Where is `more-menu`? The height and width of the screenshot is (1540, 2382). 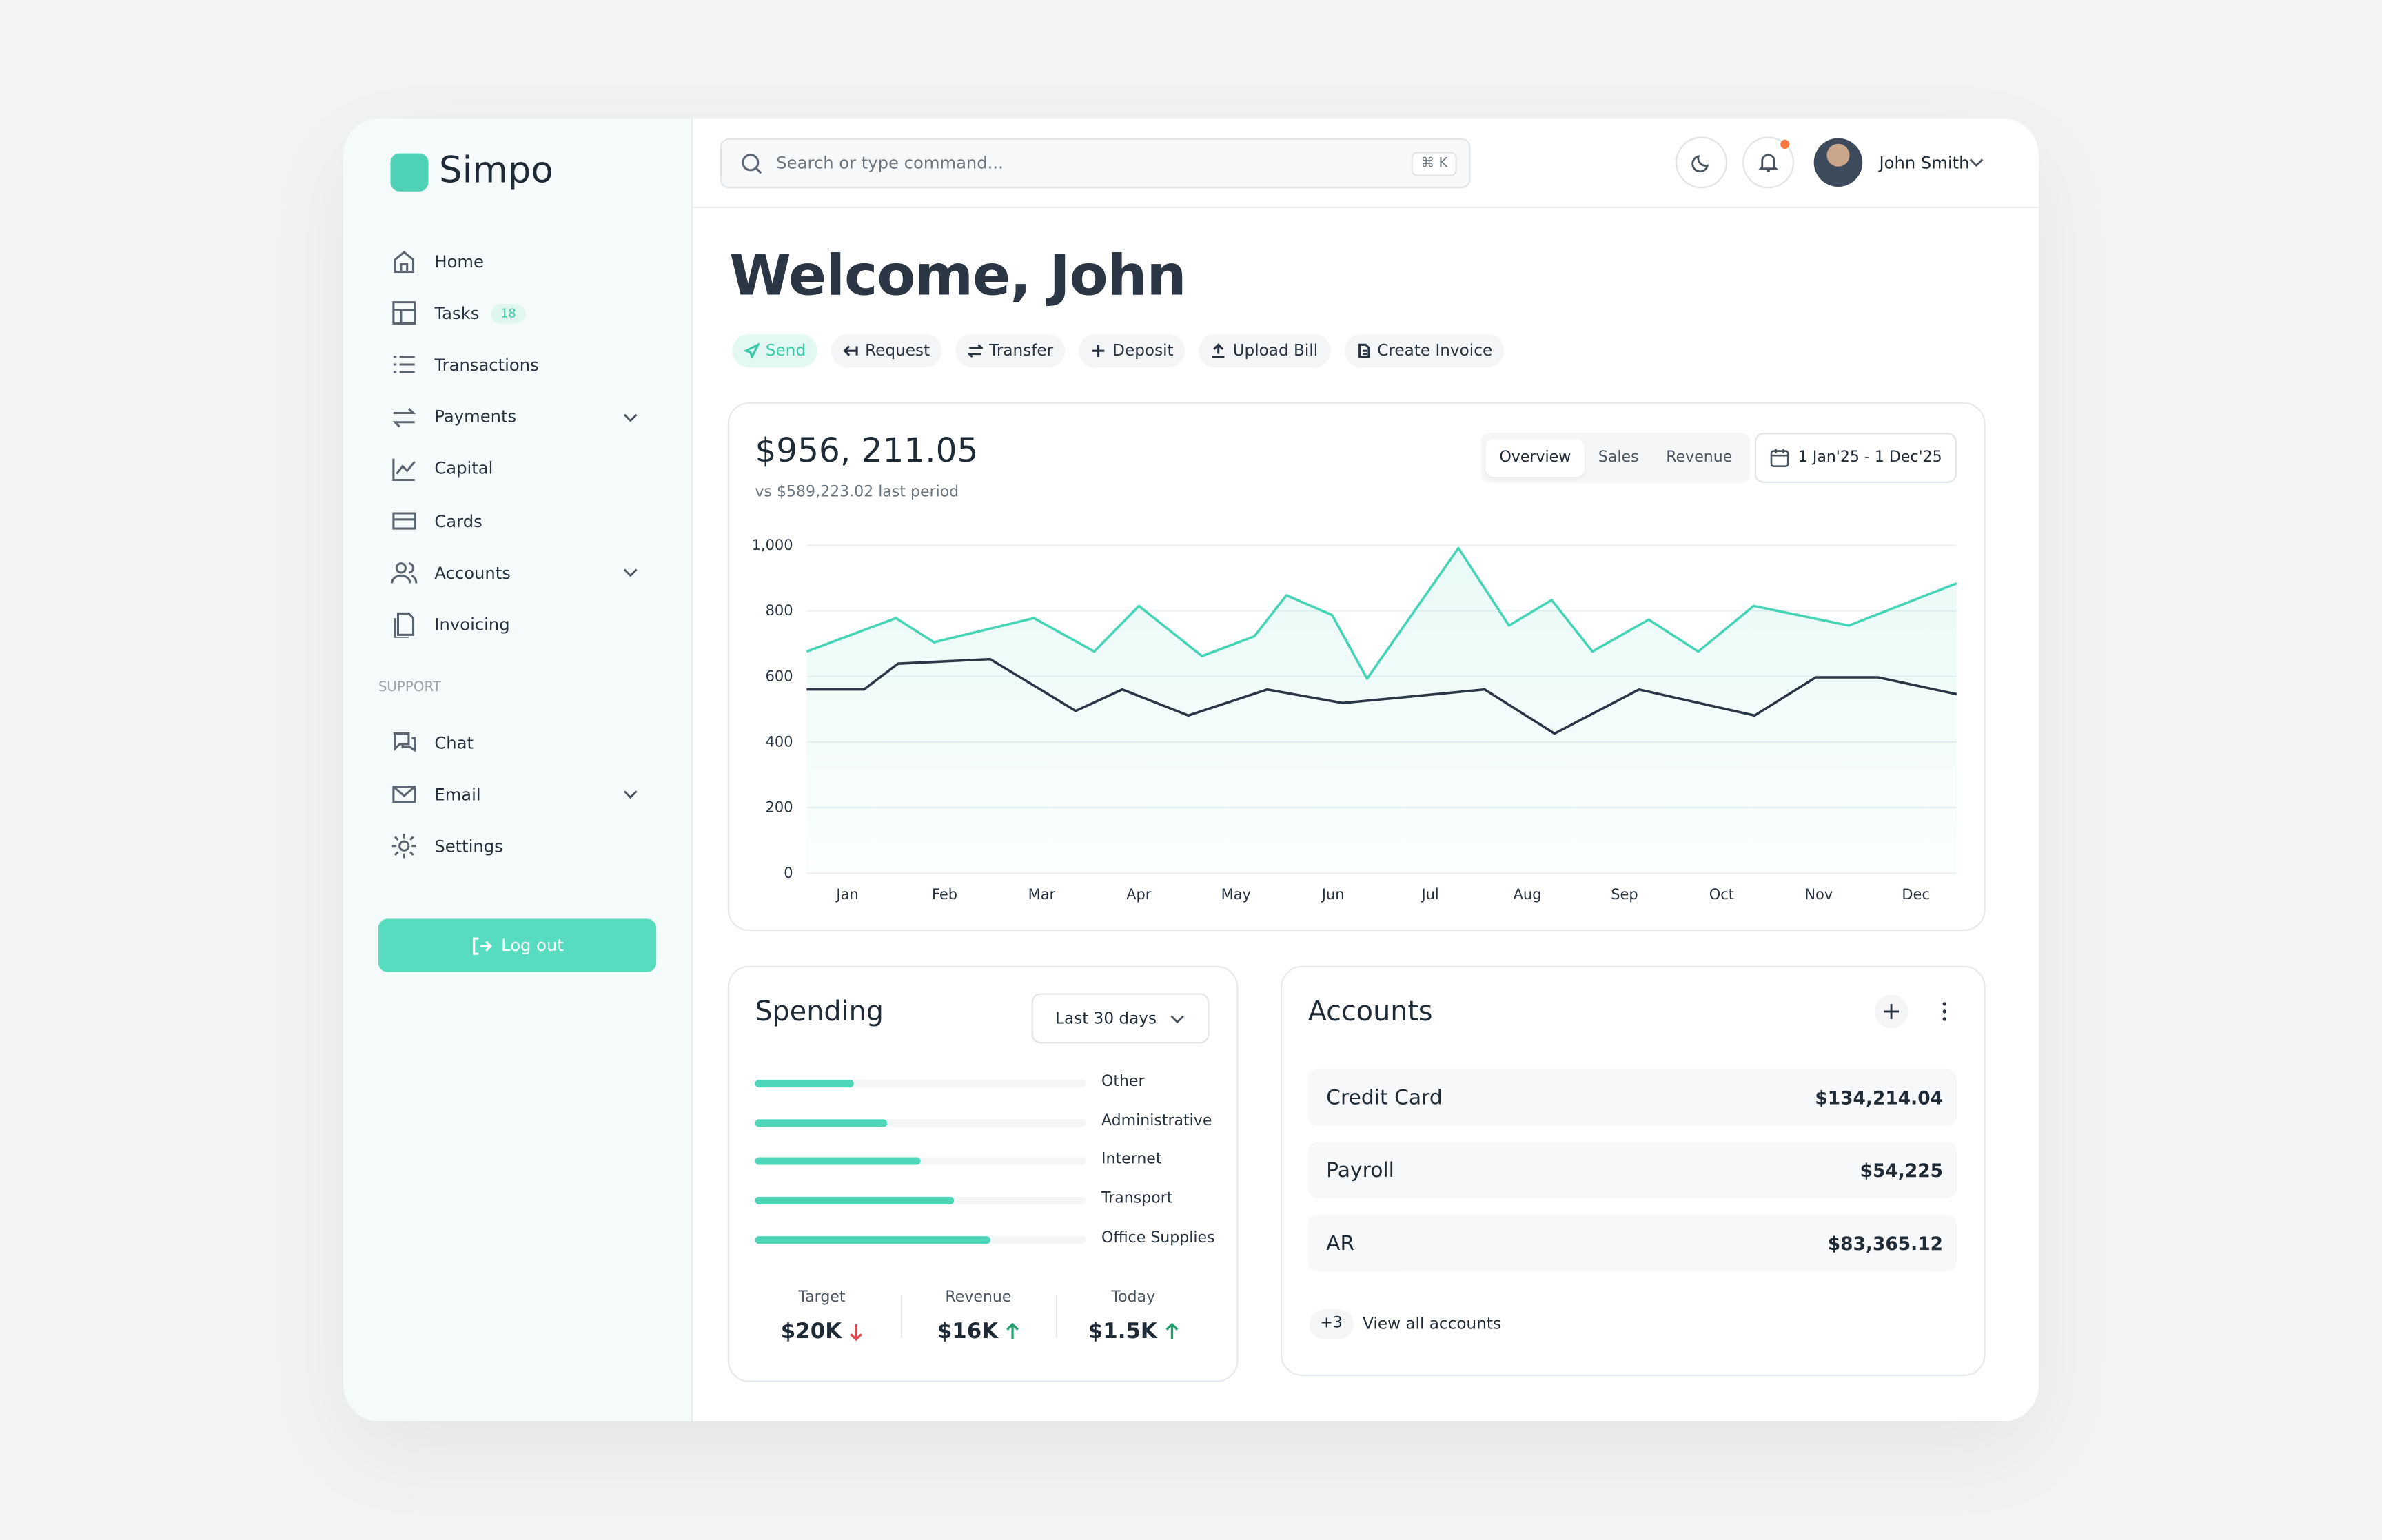 more-menu is located at coordinates (1944, 1012).